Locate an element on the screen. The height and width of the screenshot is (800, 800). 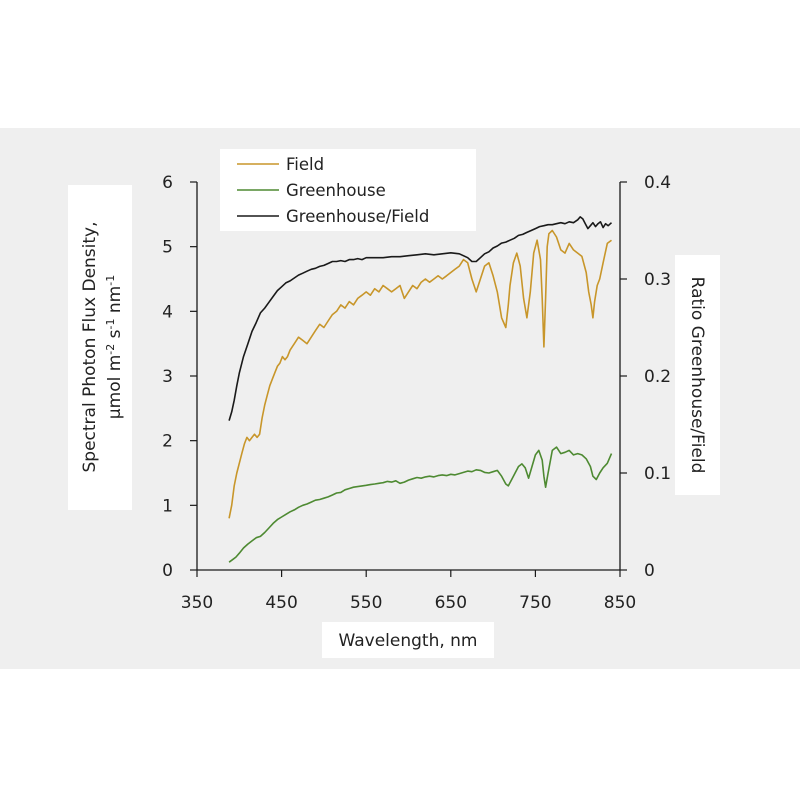
y2label-box is located at coordinates (697, 375).